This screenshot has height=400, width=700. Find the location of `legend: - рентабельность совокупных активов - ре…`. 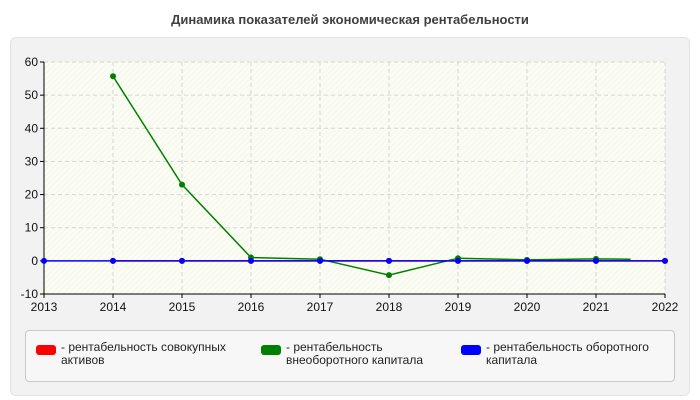

legend: - рентабельность совокупных активов - ре… is located at coordinates (350, 356).